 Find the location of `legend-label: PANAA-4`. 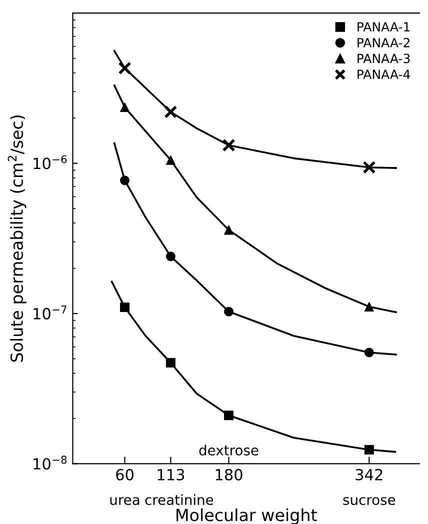

legend-label: PANAA-4 is located at coordinates (384, 74).